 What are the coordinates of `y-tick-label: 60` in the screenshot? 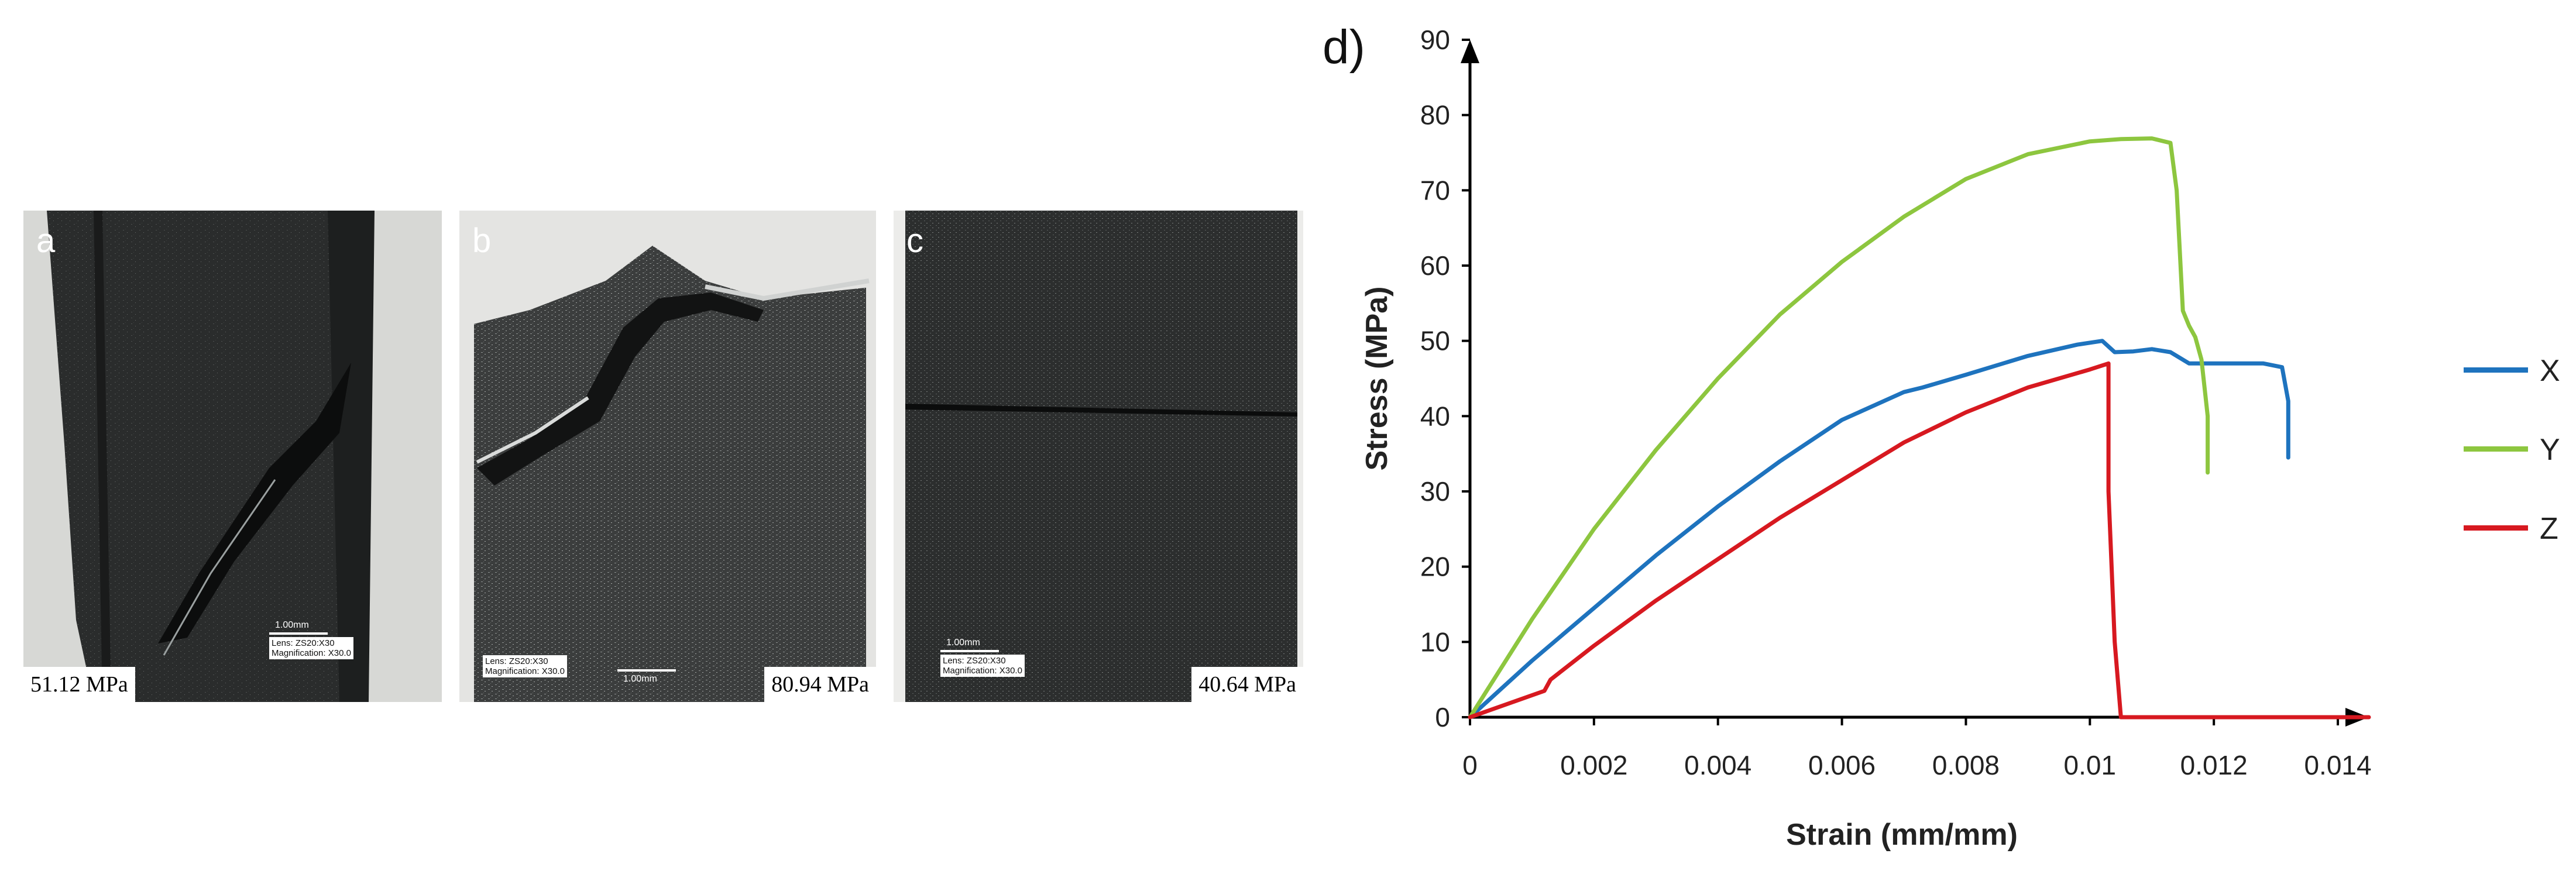 It's located at (1435, 265).